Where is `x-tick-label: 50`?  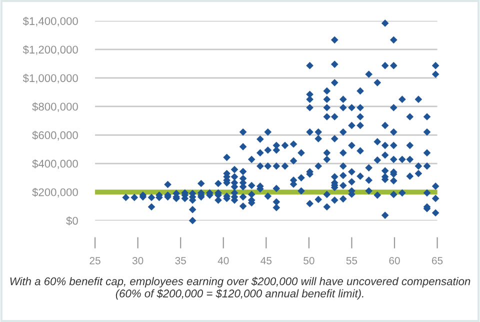 x-tick-label: 50 is located at coordinates (309, 260).